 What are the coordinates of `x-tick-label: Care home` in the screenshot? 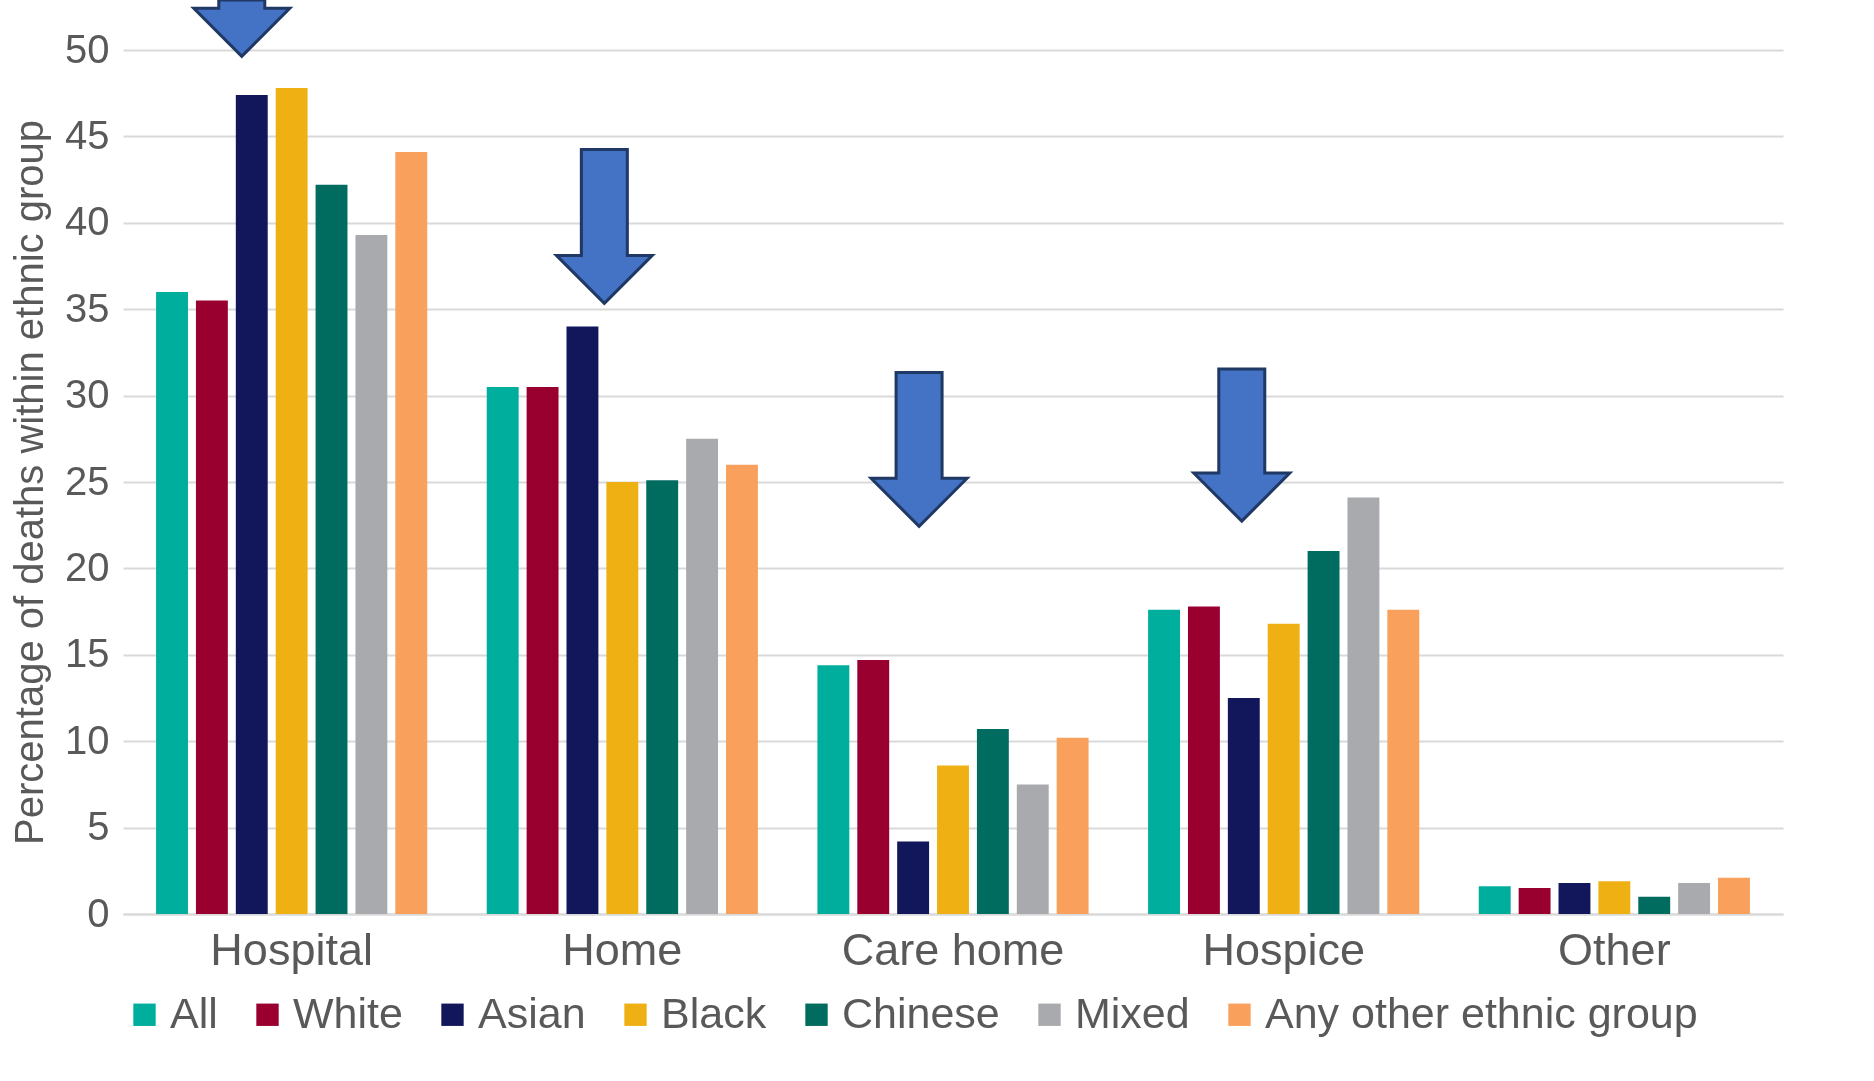 It's located at (953, 949).